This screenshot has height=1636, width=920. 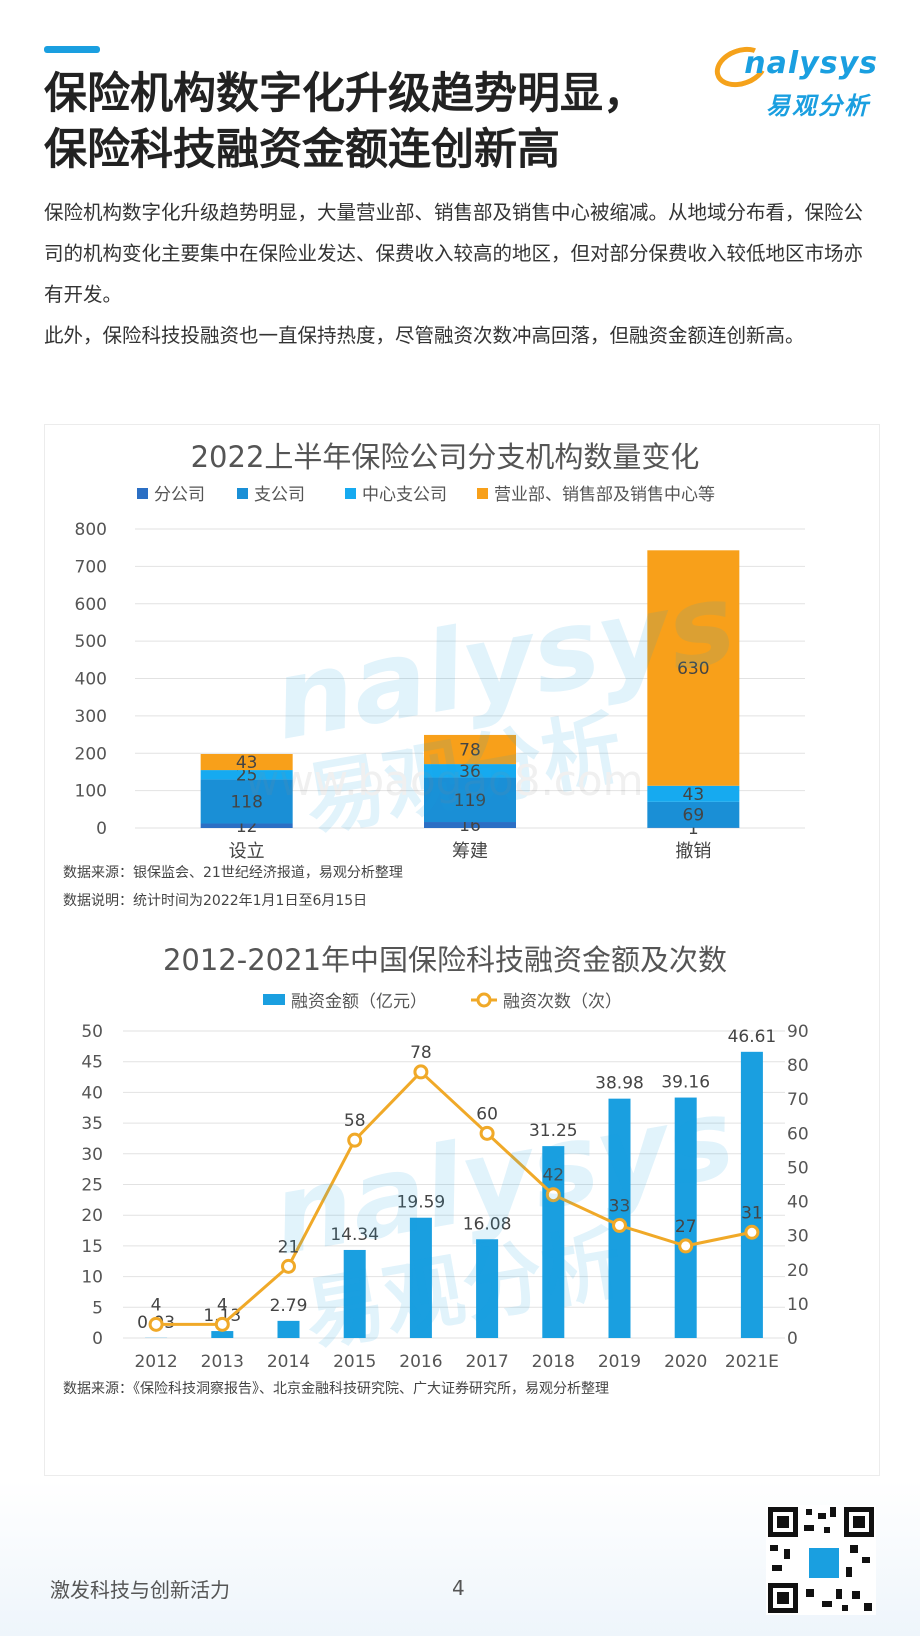 I want to click on chart1-title: 2022上半年保险公司分支机构数量变化, so click(x=445, y=457).